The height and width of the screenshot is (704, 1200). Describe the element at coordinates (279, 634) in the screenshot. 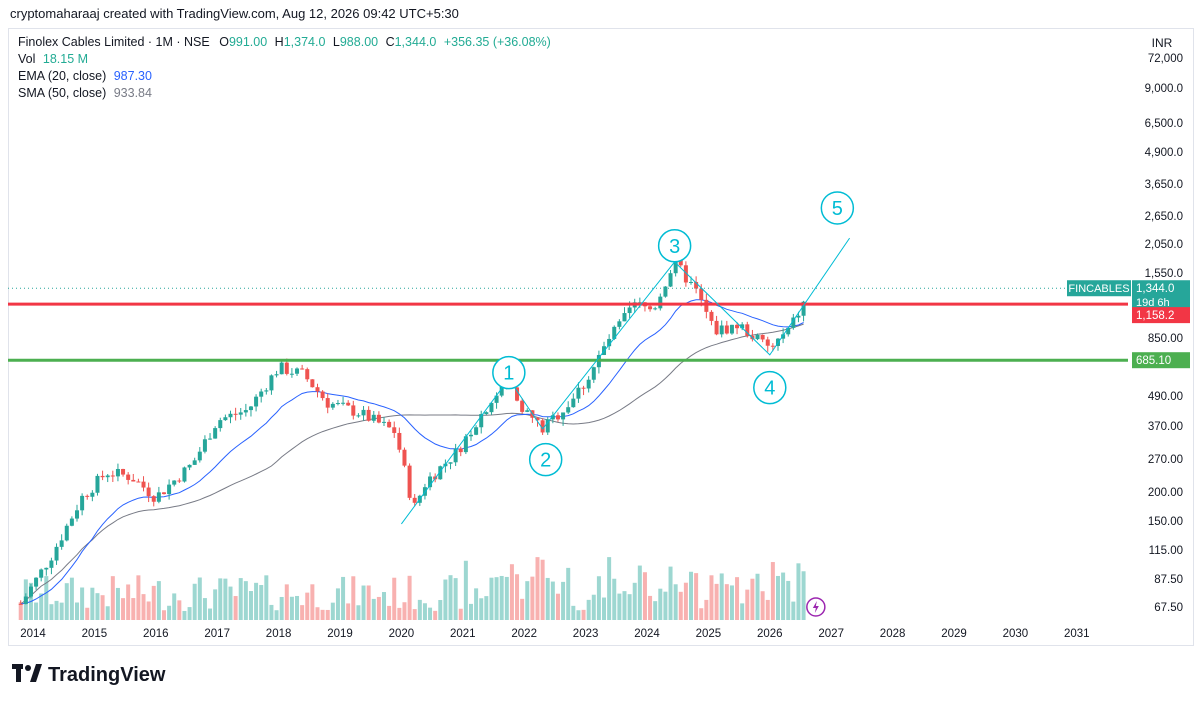

I see `x-axis-tick-label: 2018` at that location.